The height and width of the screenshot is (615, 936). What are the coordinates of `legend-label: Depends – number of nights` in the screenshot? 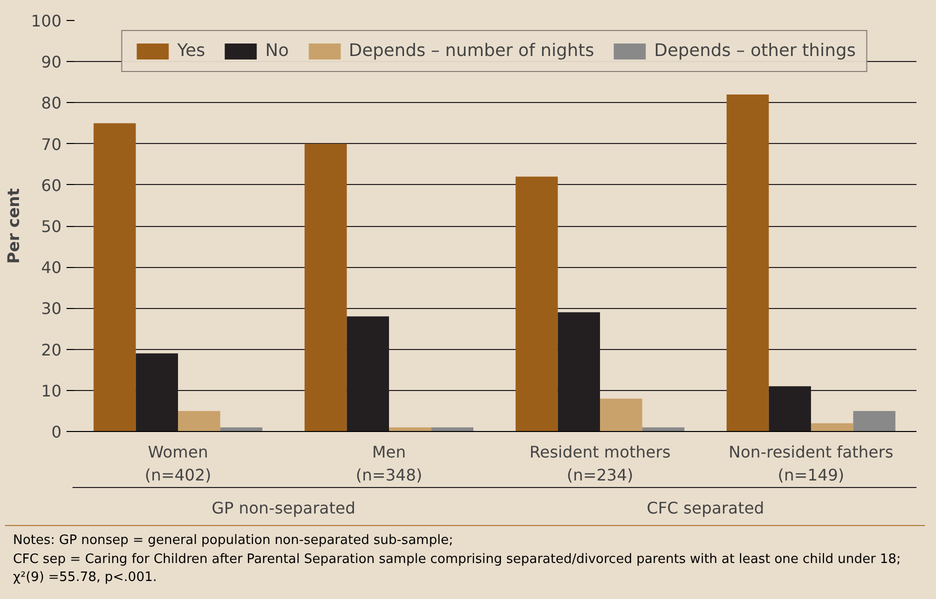 It's located at (471, 51).